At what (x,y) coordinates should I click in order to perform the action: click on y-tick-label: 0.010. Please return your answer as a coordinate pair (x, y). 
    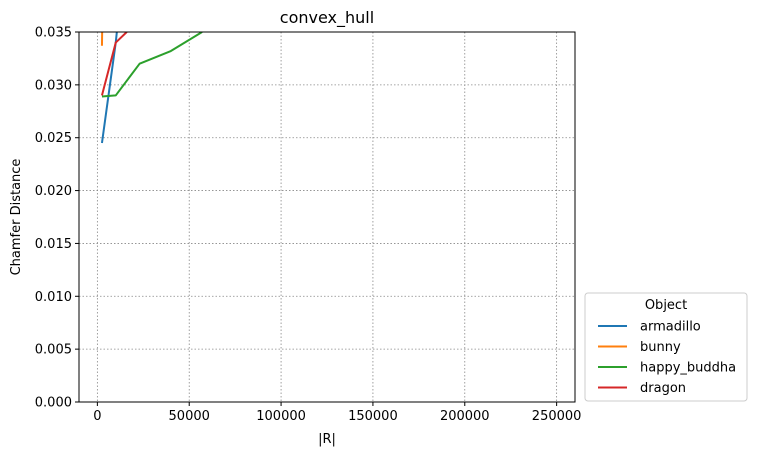
    Looking at the image, I should click on (53, 297).